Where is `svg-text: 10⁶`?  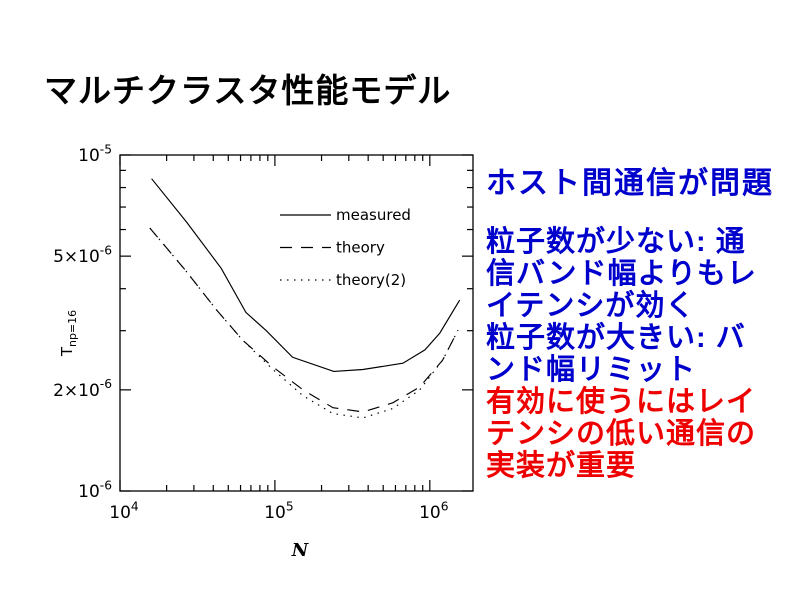 svg-text: 10⁶ is located at coordinates (434, 511).